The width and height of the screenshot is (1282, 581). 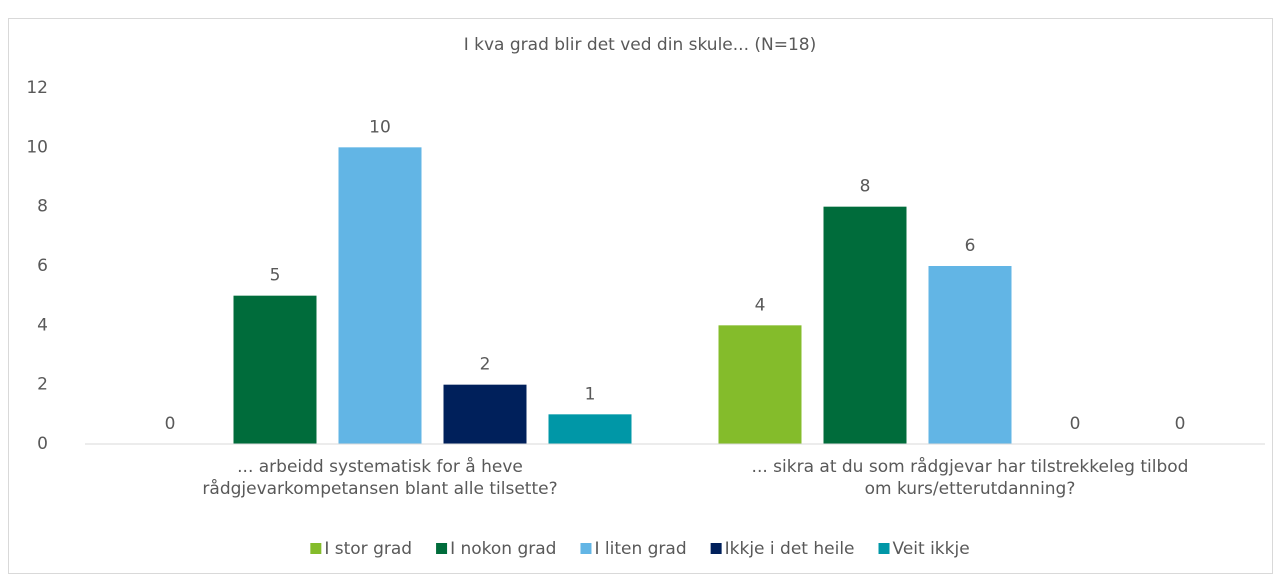 I want to click on legend-label: Ikkje i det heile, so click(x=790, y=549).